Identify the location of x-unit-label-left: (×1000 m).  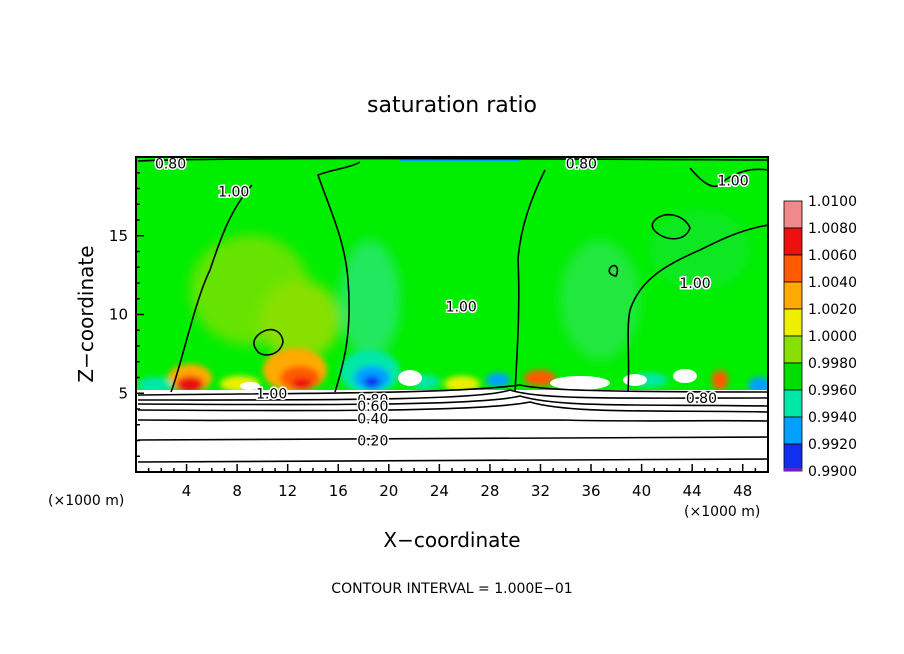
(86, 501).